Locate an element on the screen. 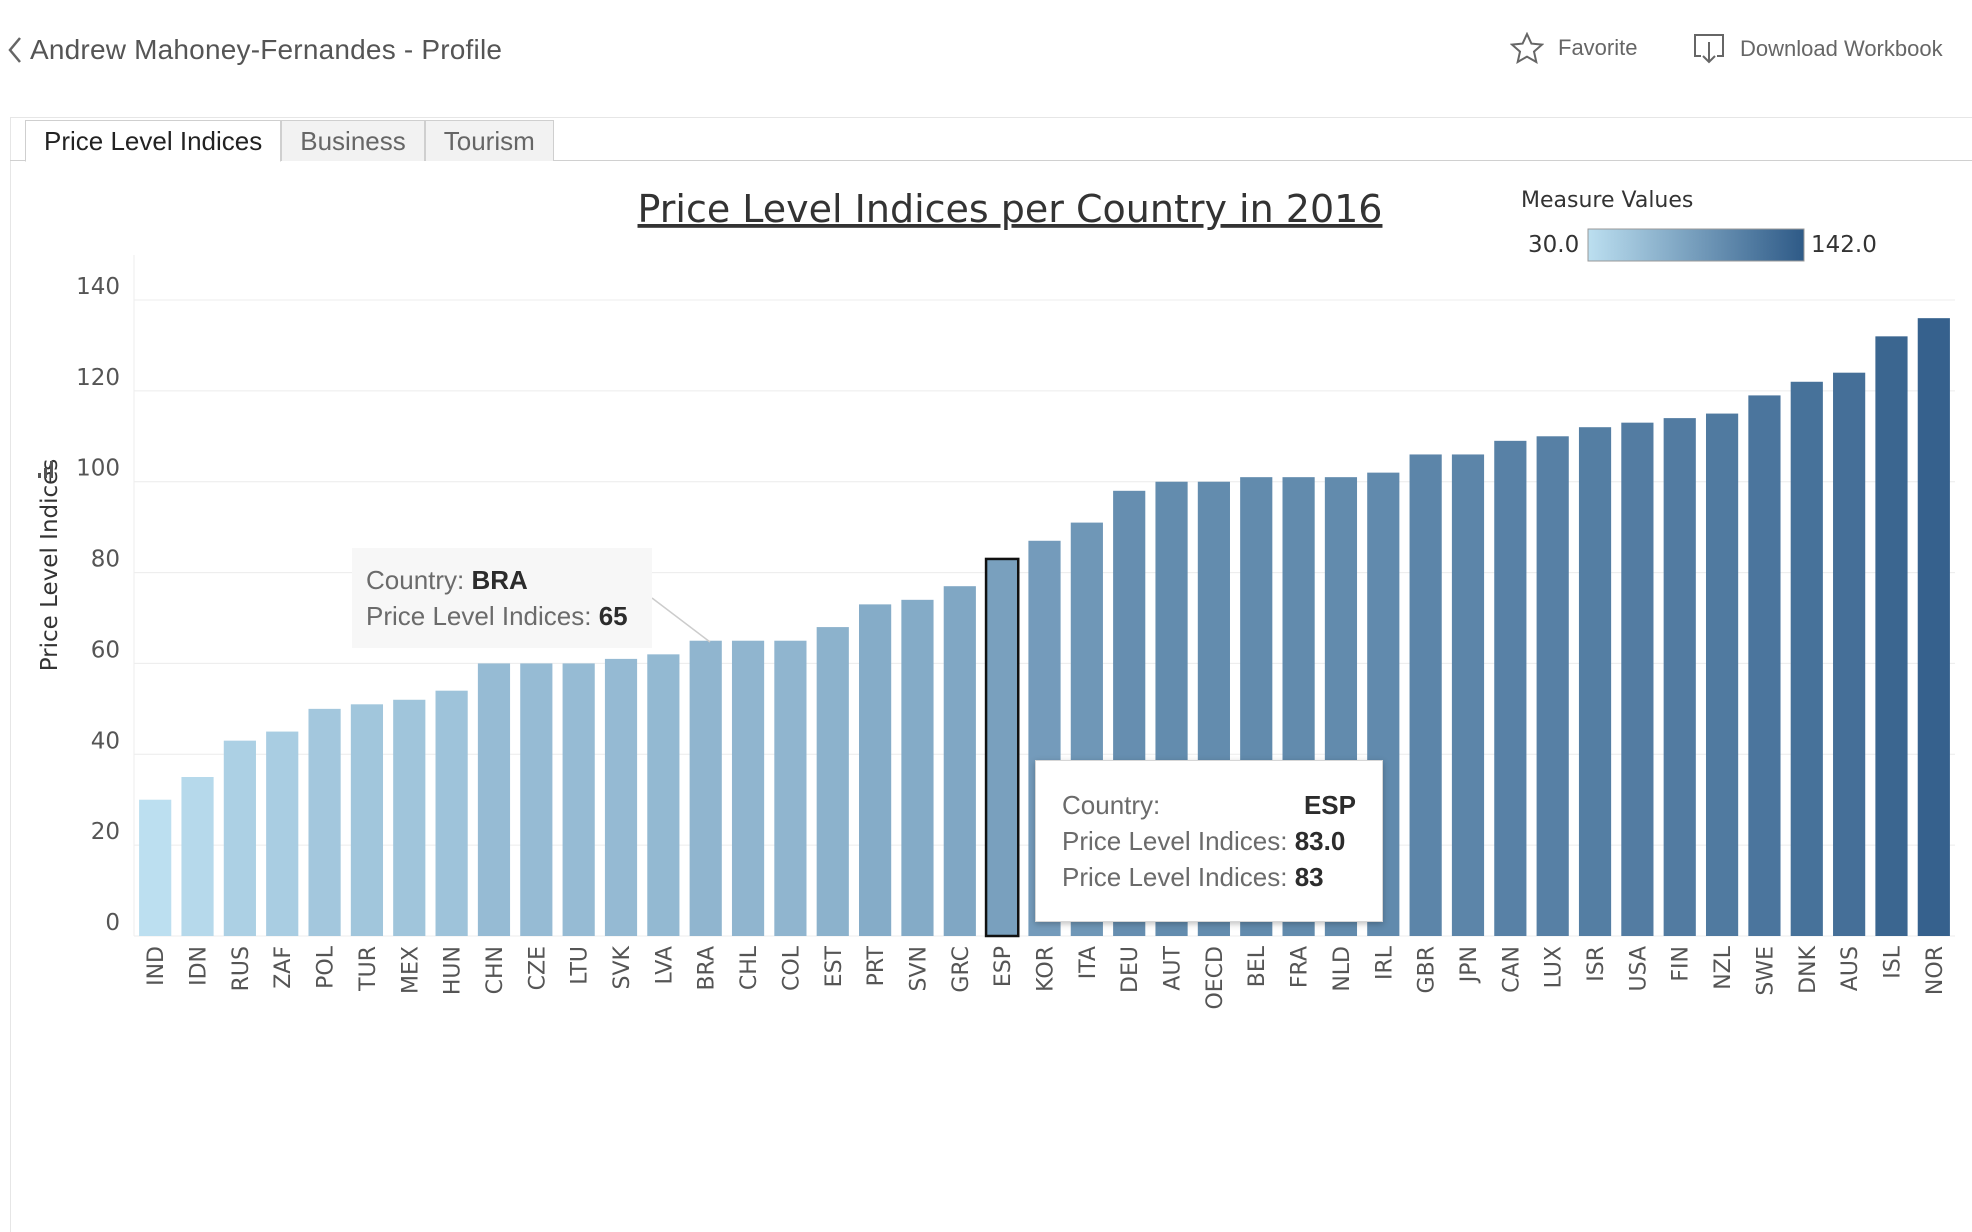  bar-esp is located at coordinates (1002, 747).